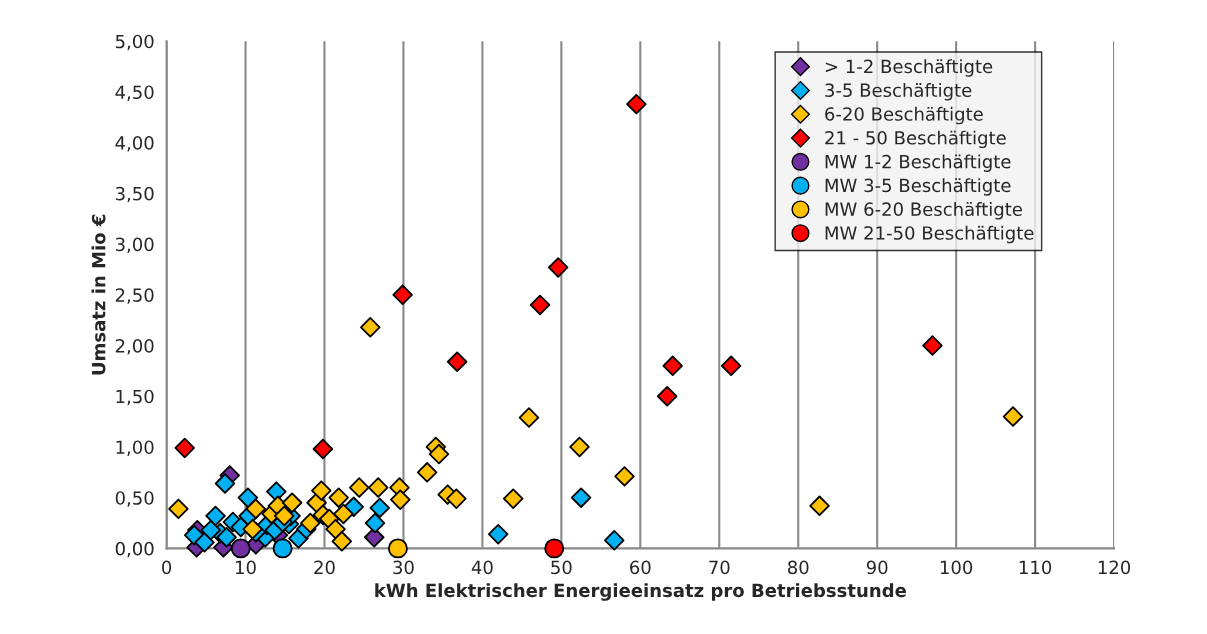  I want to click on y-tick-label: 0,50, so click(134, 499).